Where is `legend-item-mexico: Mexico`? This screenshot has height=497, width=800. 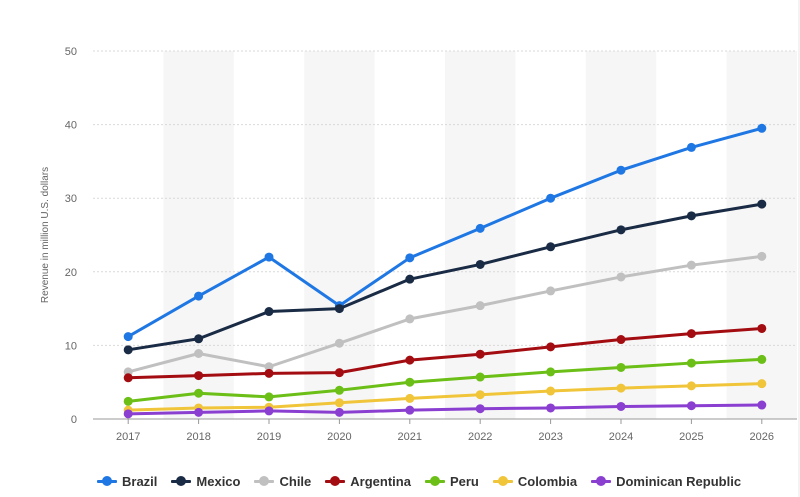 legend-item-mexico: Mexico is located at coordinates (205, 481).